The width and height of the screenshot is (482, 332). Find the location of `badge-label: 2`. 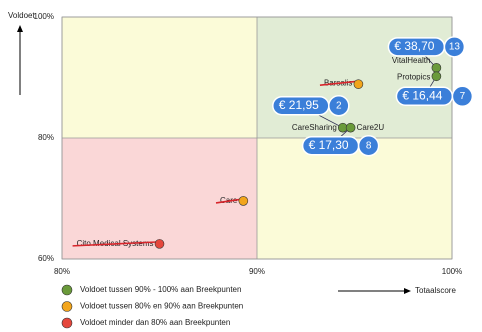

badge-label: 2 is located at coordinates (339, 105).